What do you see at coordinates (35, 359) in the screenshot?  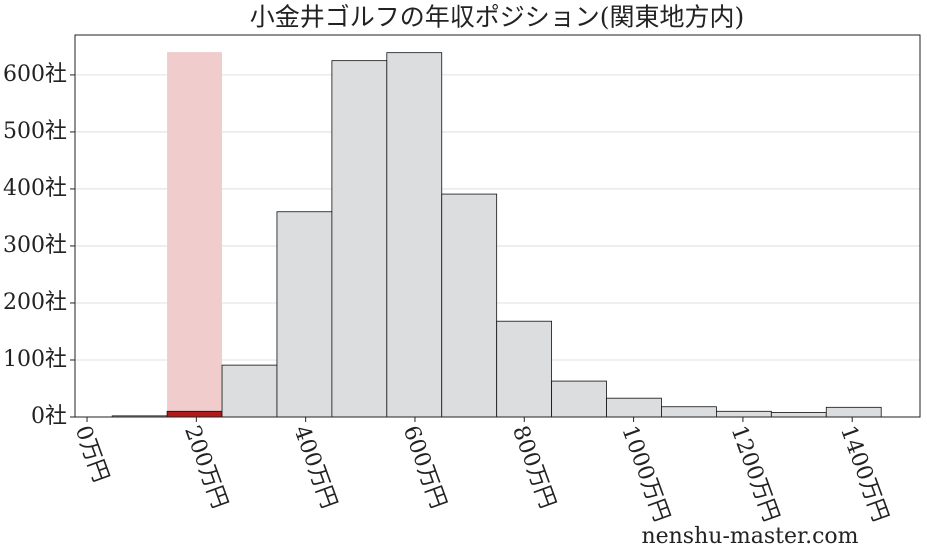 I see `y-tick-label: 100社` at bounding box center [35, 359].